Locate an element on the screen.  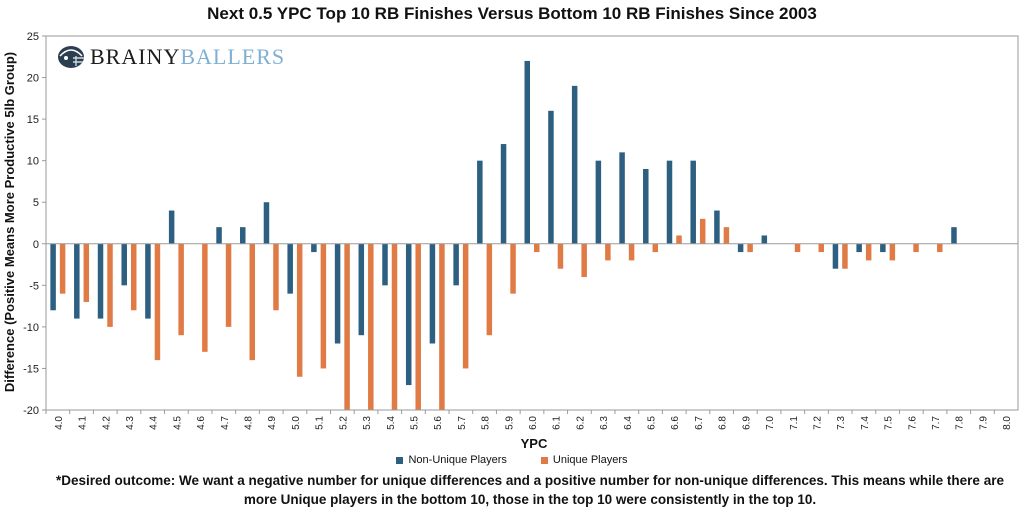
bar-non-unique-5.4 is located at coordinates (385, 264).